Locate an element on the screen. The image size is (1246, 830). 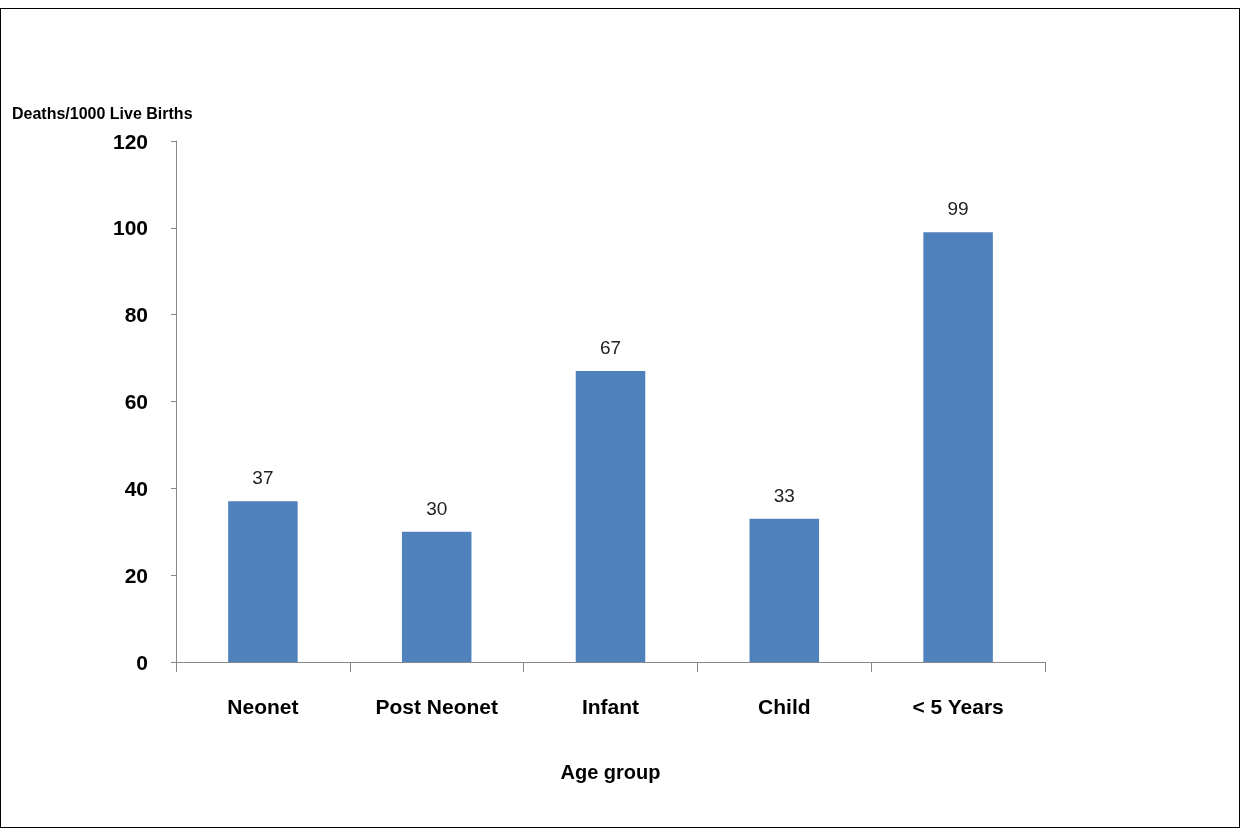
y-tick-label: 0 is located at coordinates (142, 662).